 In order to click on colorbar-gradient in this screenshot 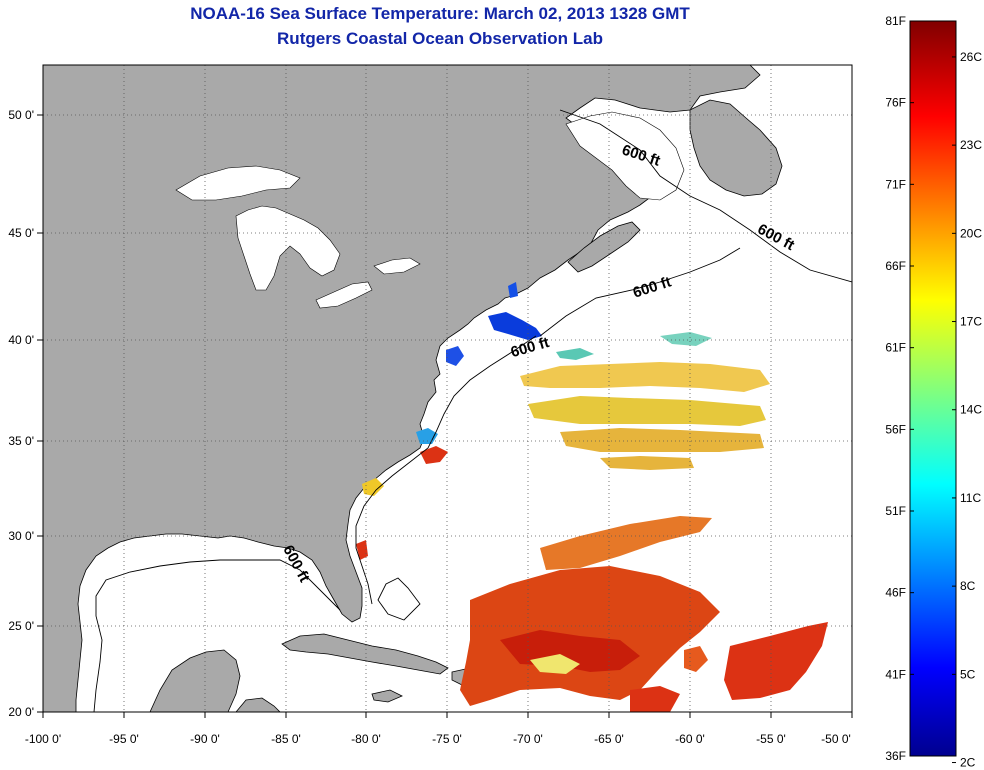, I will do `click(933, 388)`.